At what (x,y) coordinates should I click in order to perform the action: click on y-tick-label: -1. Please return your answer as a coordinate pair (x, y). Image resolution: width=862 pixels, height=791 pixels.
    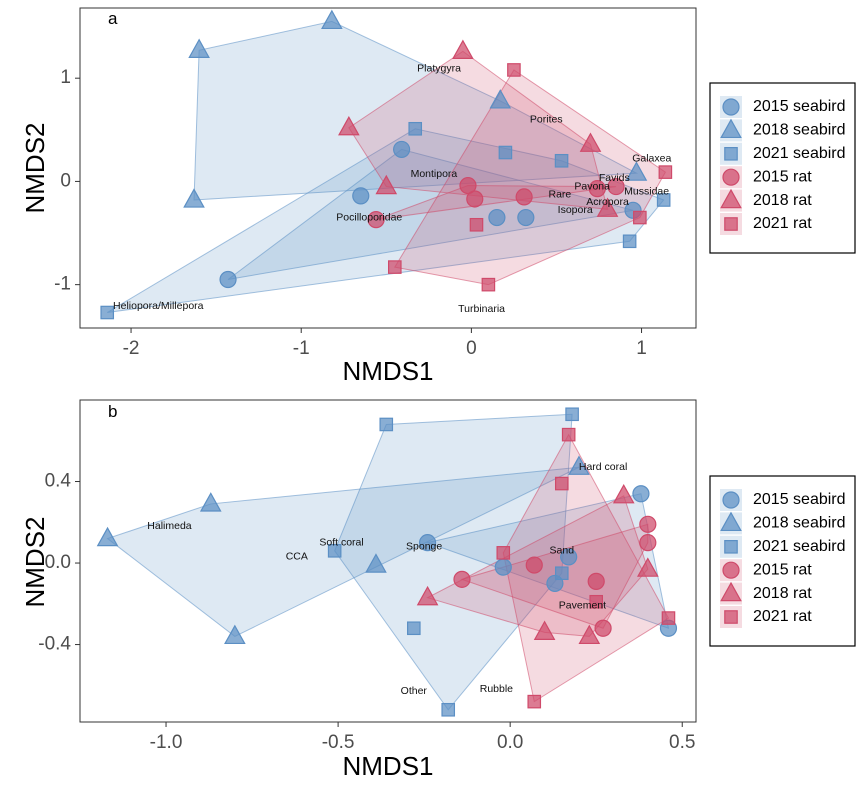
    Looking at the image, I should click on (62, 284).